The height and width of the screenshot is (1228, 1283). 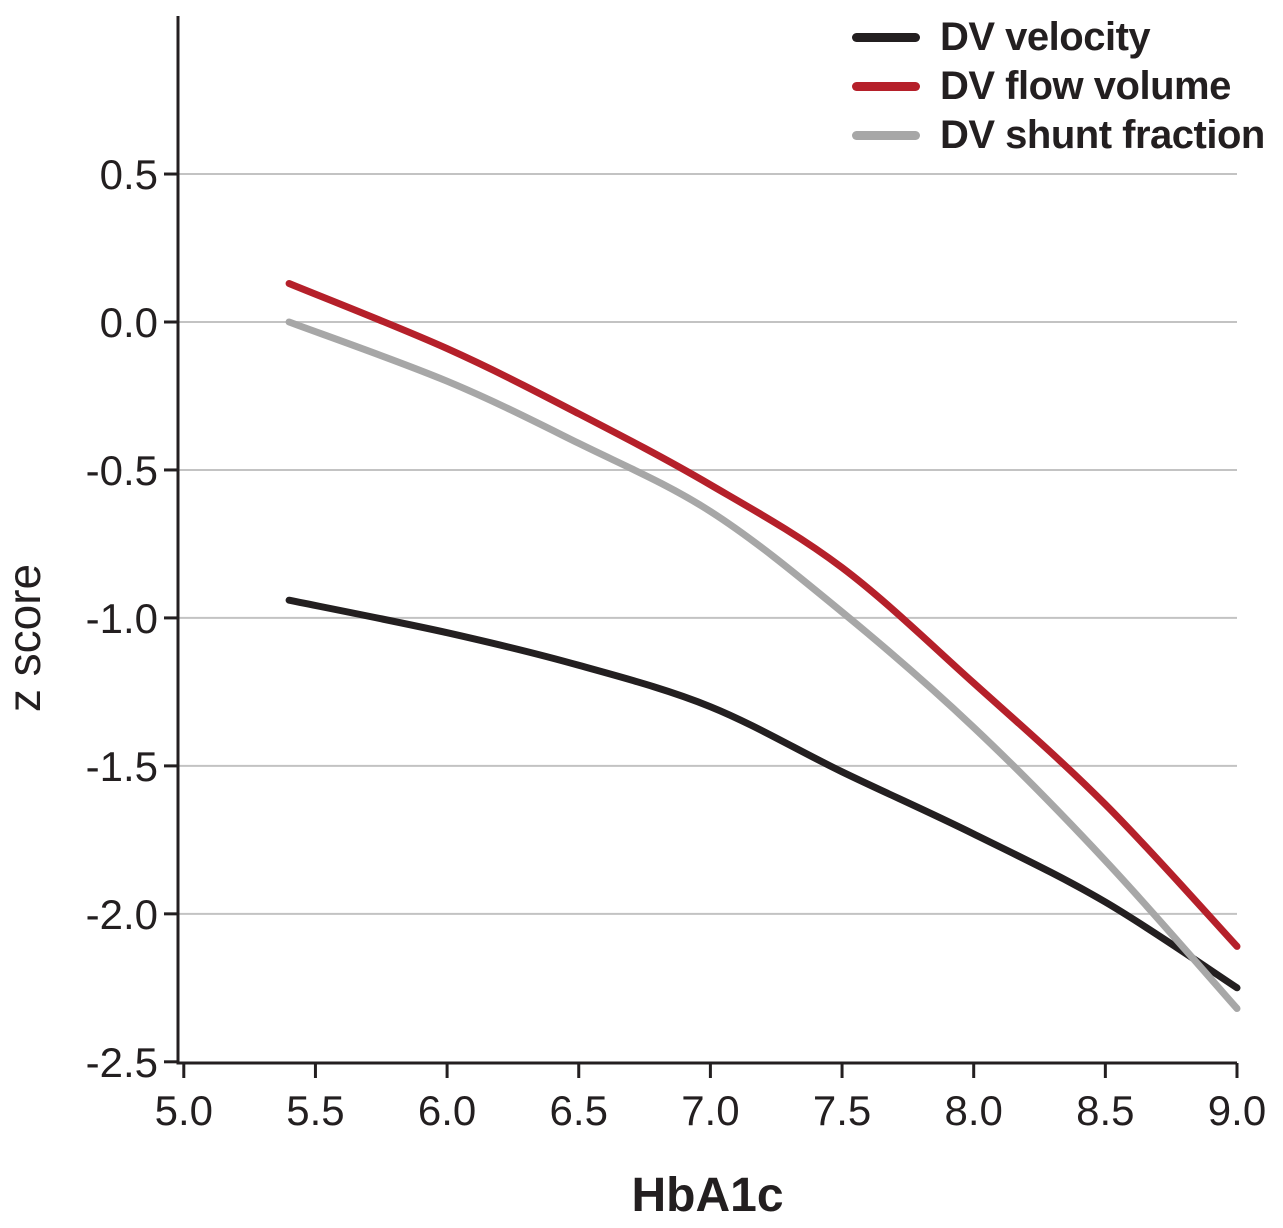 I want to click on x-tick-label: 7.5, so click(x=842, y=1110).